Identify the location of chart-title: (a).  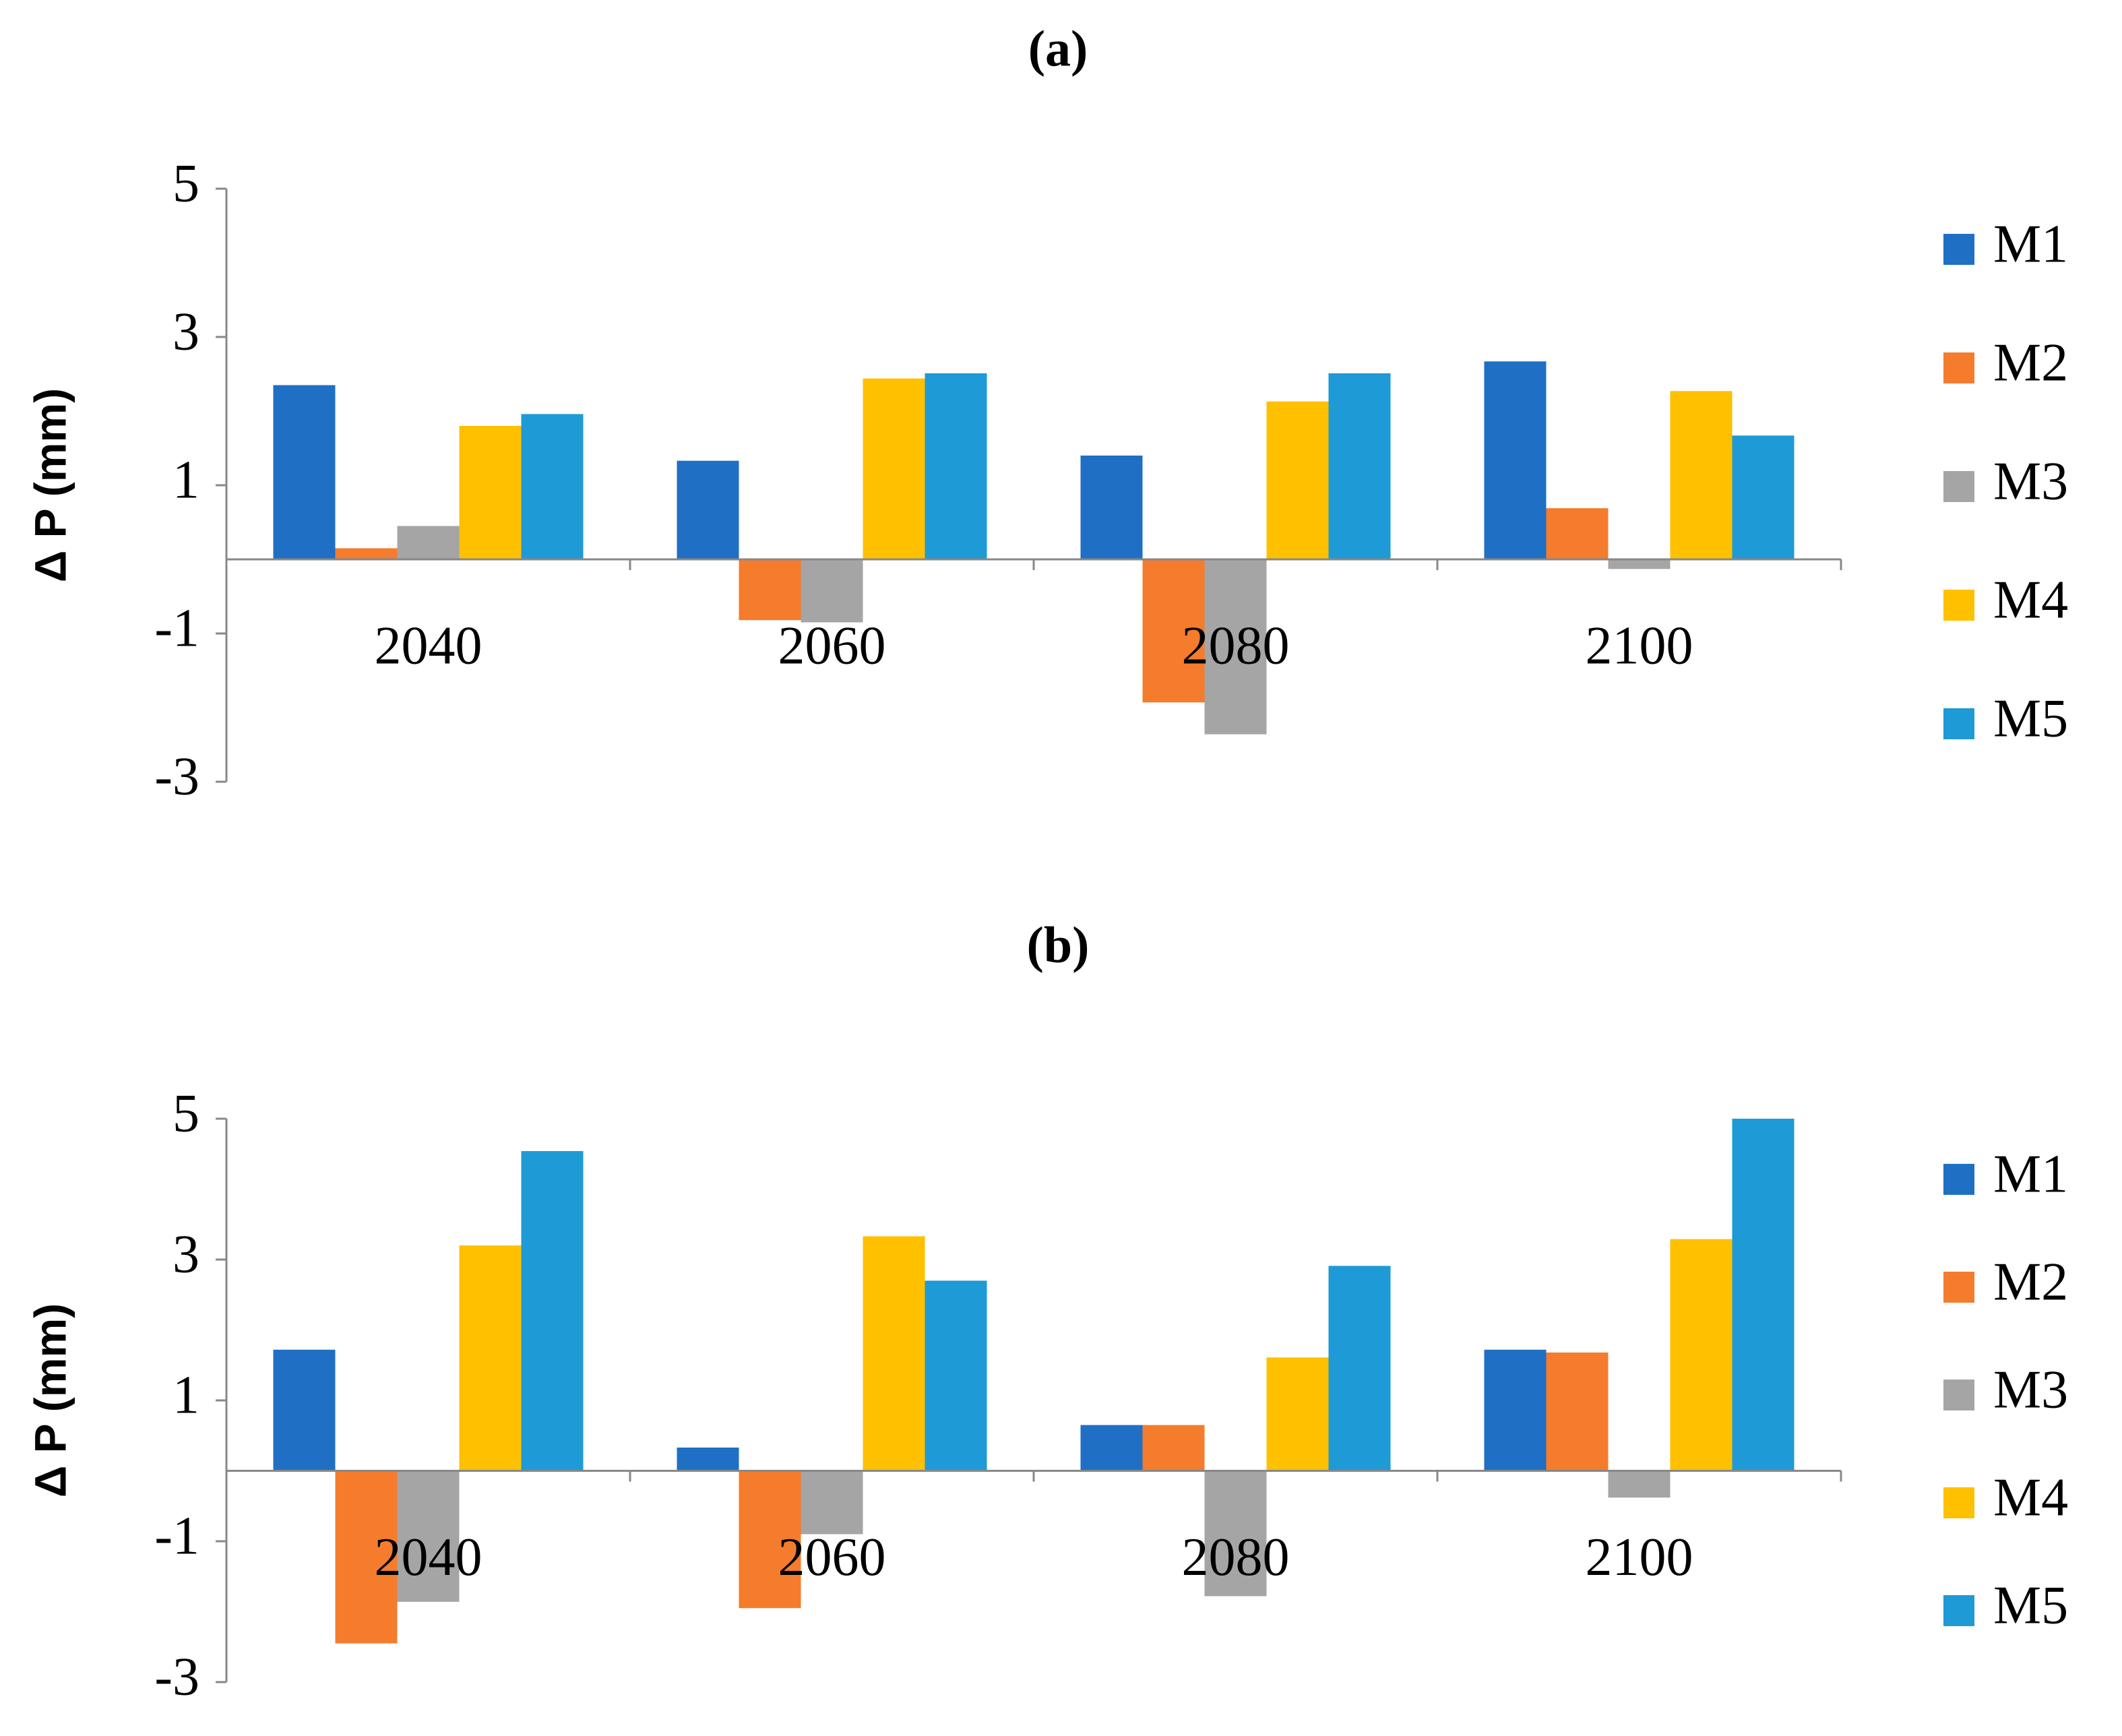
(1058, 48).